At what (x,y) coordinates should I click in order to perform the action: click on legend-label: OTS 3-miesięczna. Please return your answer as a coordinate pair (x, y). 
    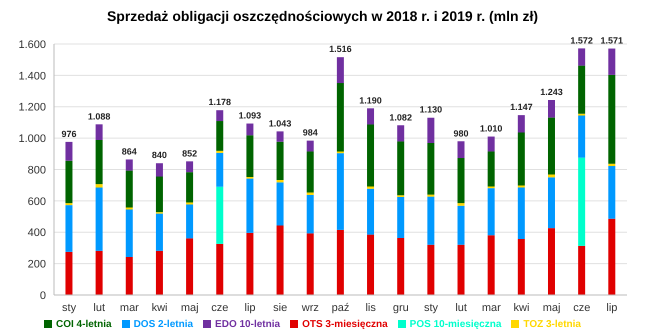
    Looking at the image, I should click on (345, 324).